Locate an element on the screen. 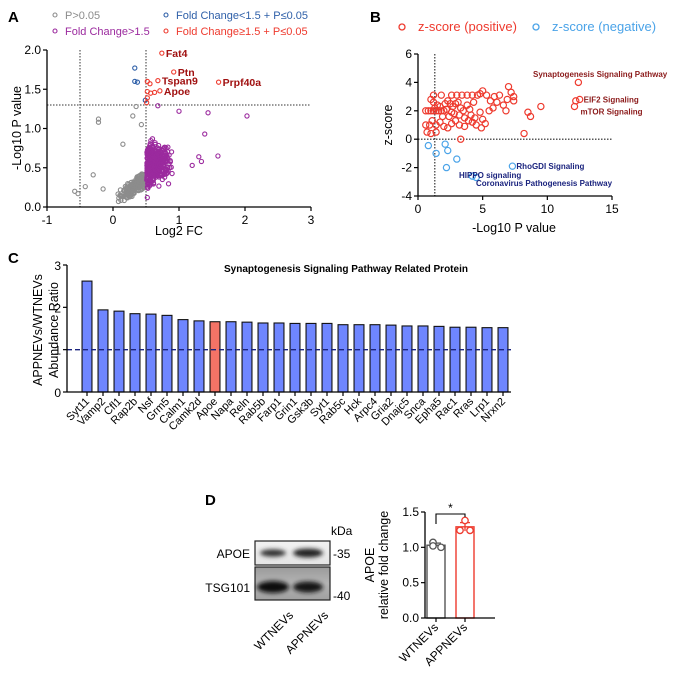 The height and width of the screenshot is (679, 690). bar-rab5c is located at coordinates (343, 358).